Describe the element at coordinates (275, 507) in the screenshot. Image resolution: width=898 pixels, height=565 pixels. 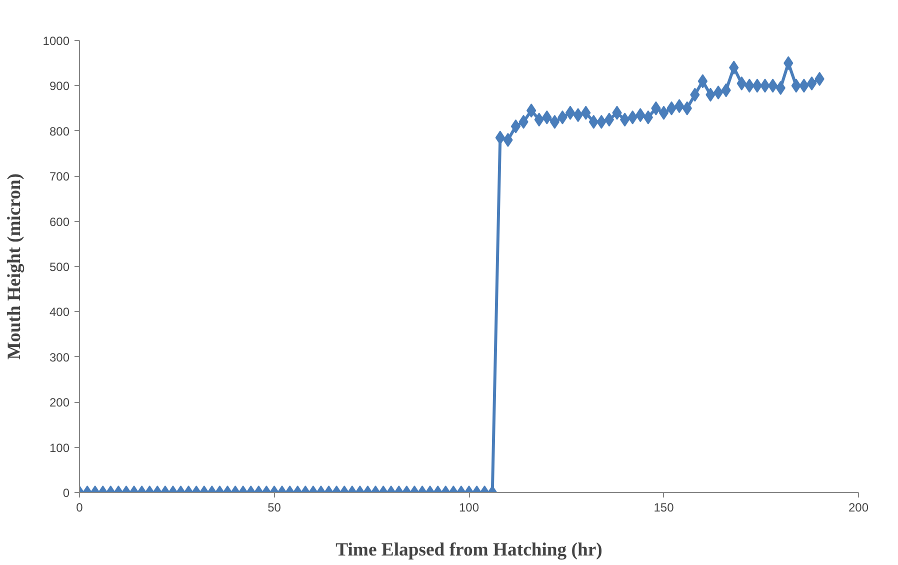
I see `x-tick-label: 50` at that location.